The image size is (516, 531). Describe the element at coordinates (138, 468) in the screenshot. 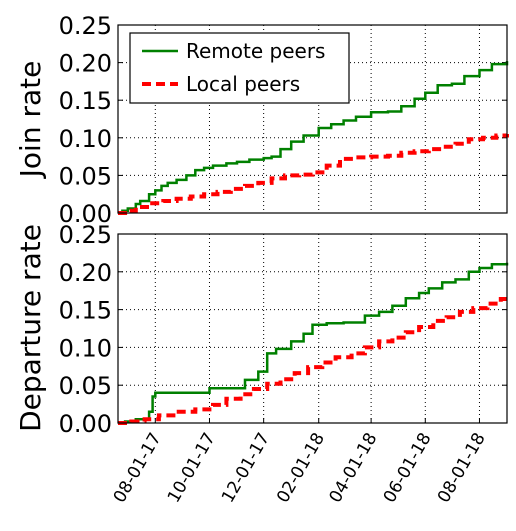

I see `x-tick-label: 08-01-17` at that location.